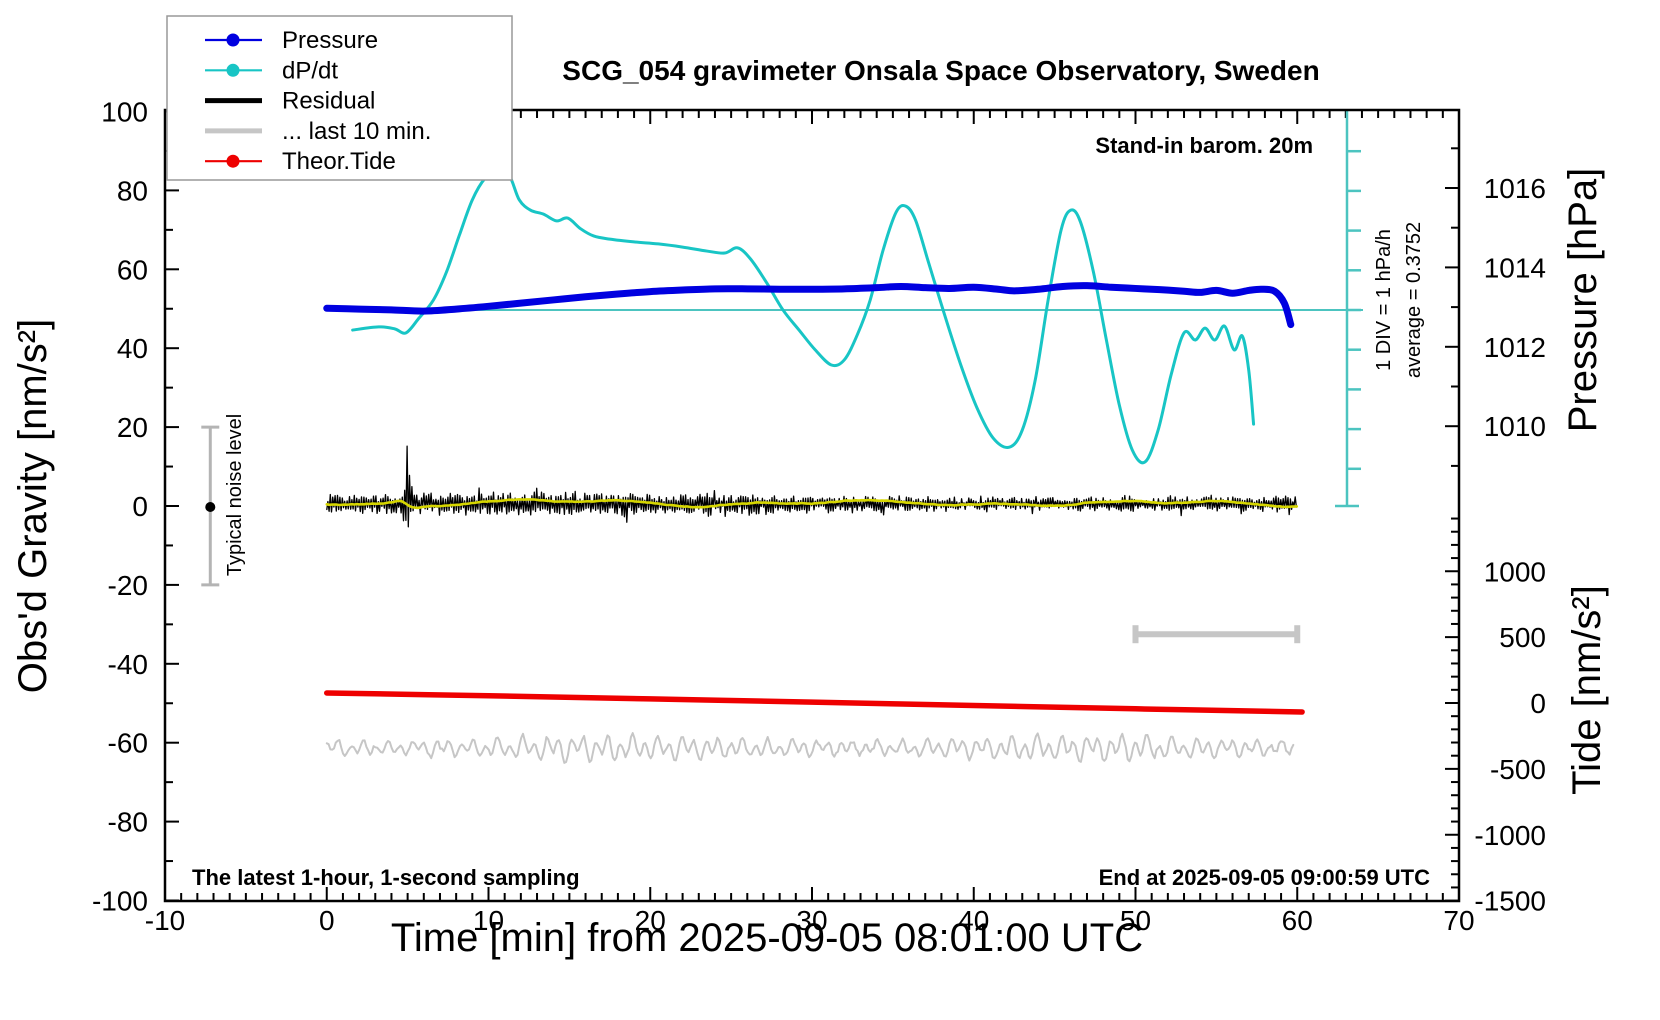  What do you see at coordinates (356, 131) in the screenshot?
I see `legend-item-label: ... last 10 min.` at bounding box center [356, 131].